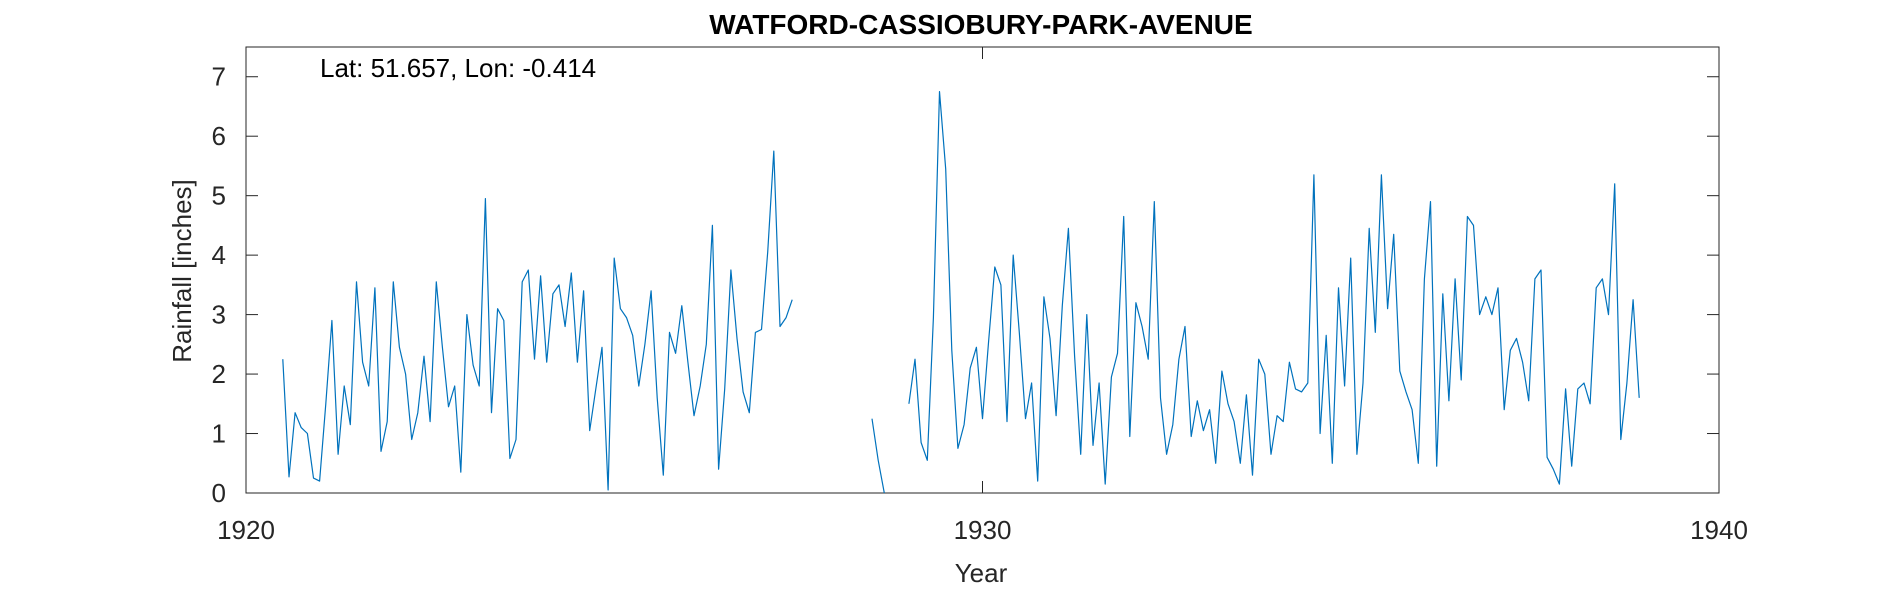 This screenshot has height=591, width=1890. I want to click on y-tick-label: 5, so click(219, 196).